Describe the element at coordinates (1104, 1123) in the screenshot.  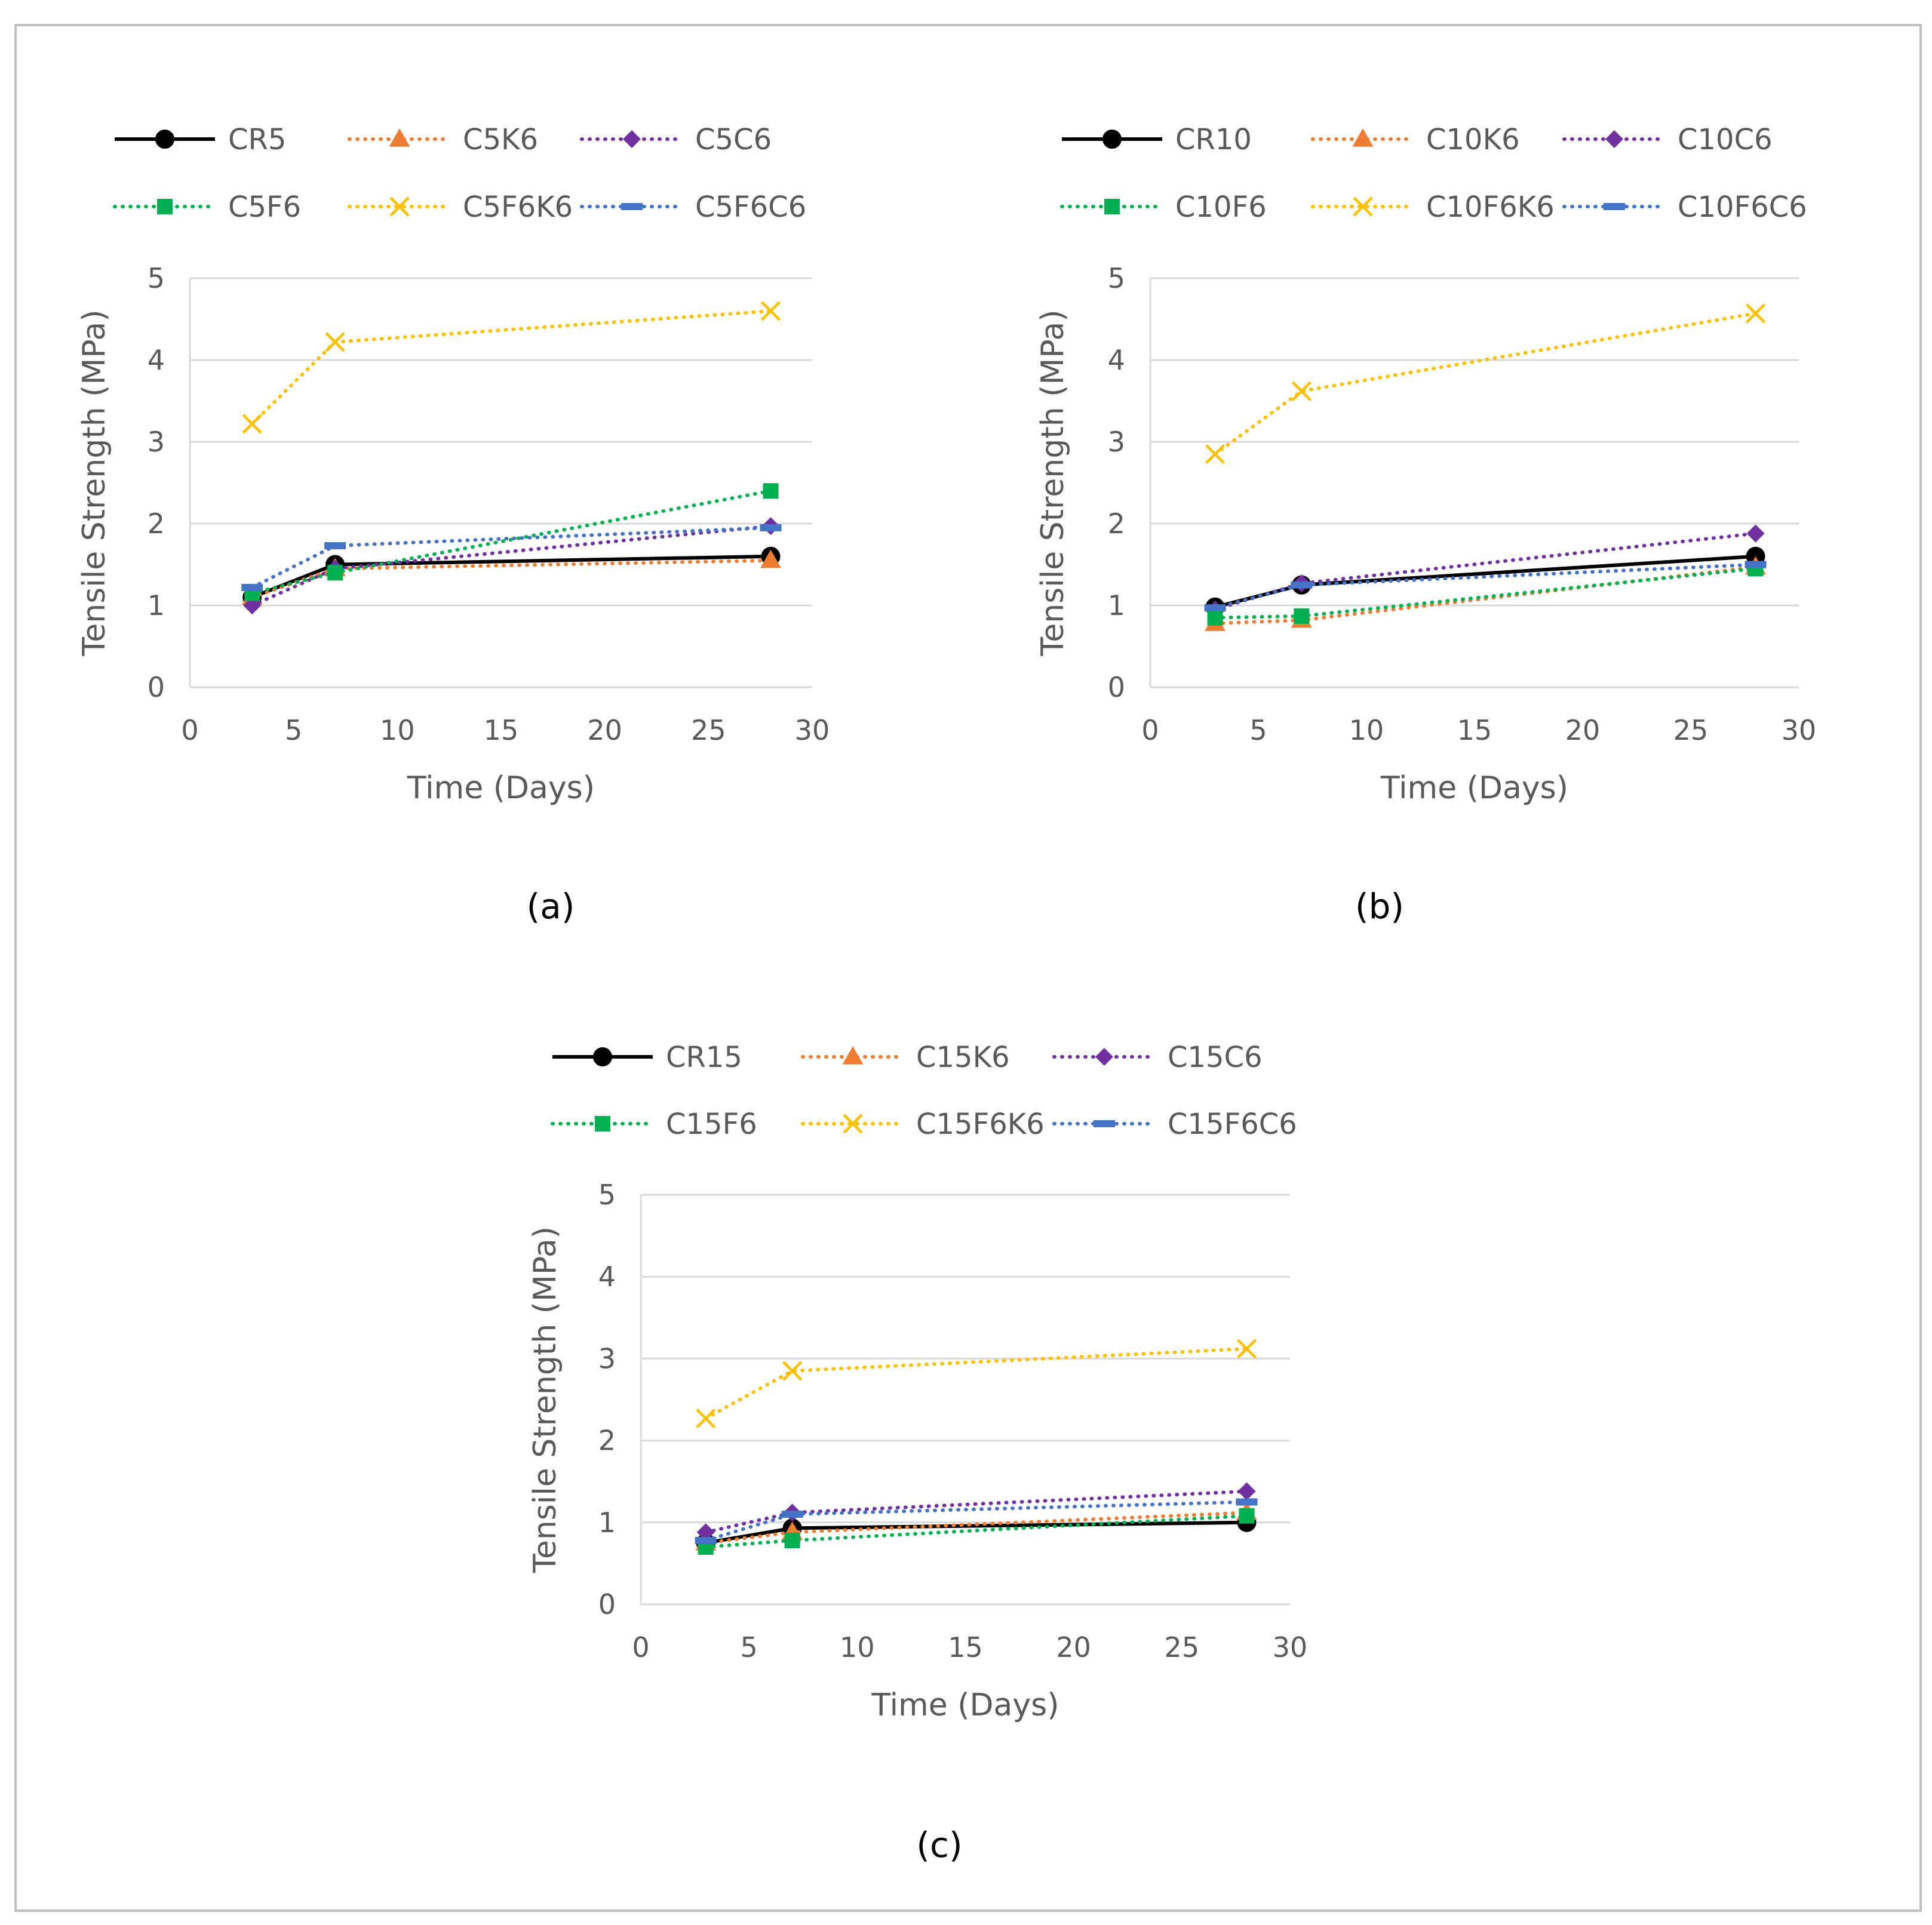
I see `legend-marker-C15F6C6` at that location.